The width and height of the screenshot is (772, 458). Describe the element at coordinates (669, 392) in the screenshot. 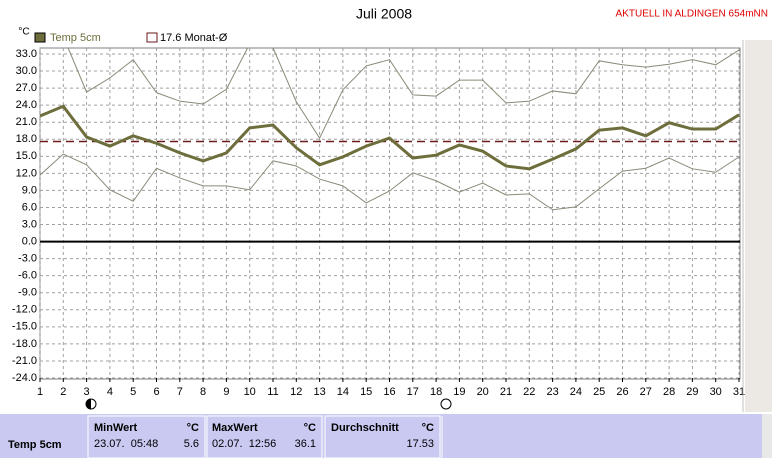

I see `x-tick-label: 28` at that location.